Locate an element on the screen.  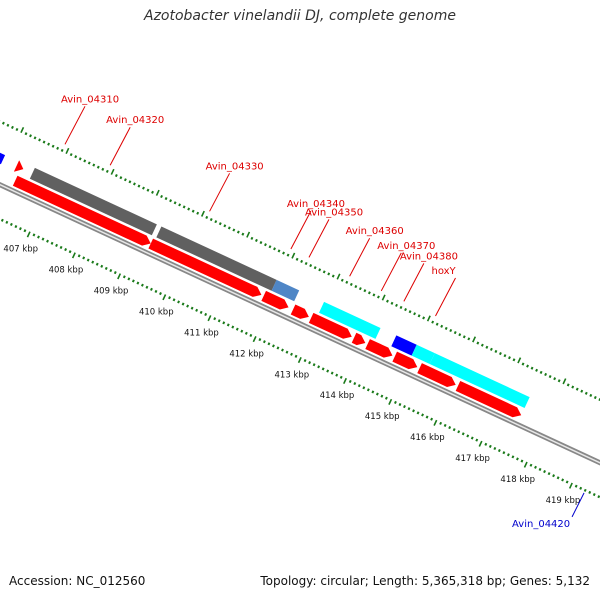
gene-label: Avin_04330 is located at coordinates (235, 166).